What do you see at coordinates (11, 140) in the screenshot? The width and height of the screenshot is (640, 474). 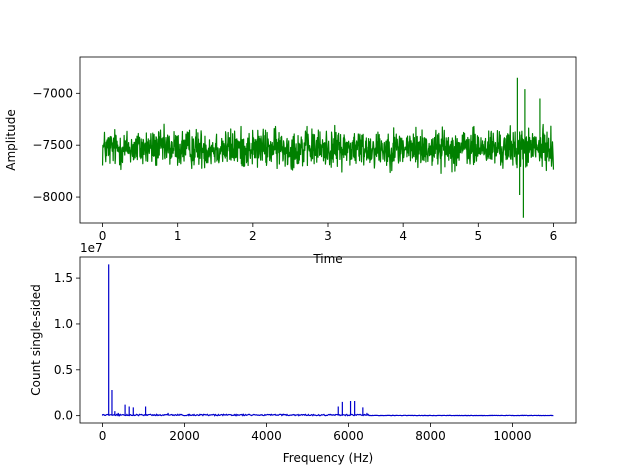 I see `amplitude-y-axis-label: Amplitude` at bounding box center [11, 140].